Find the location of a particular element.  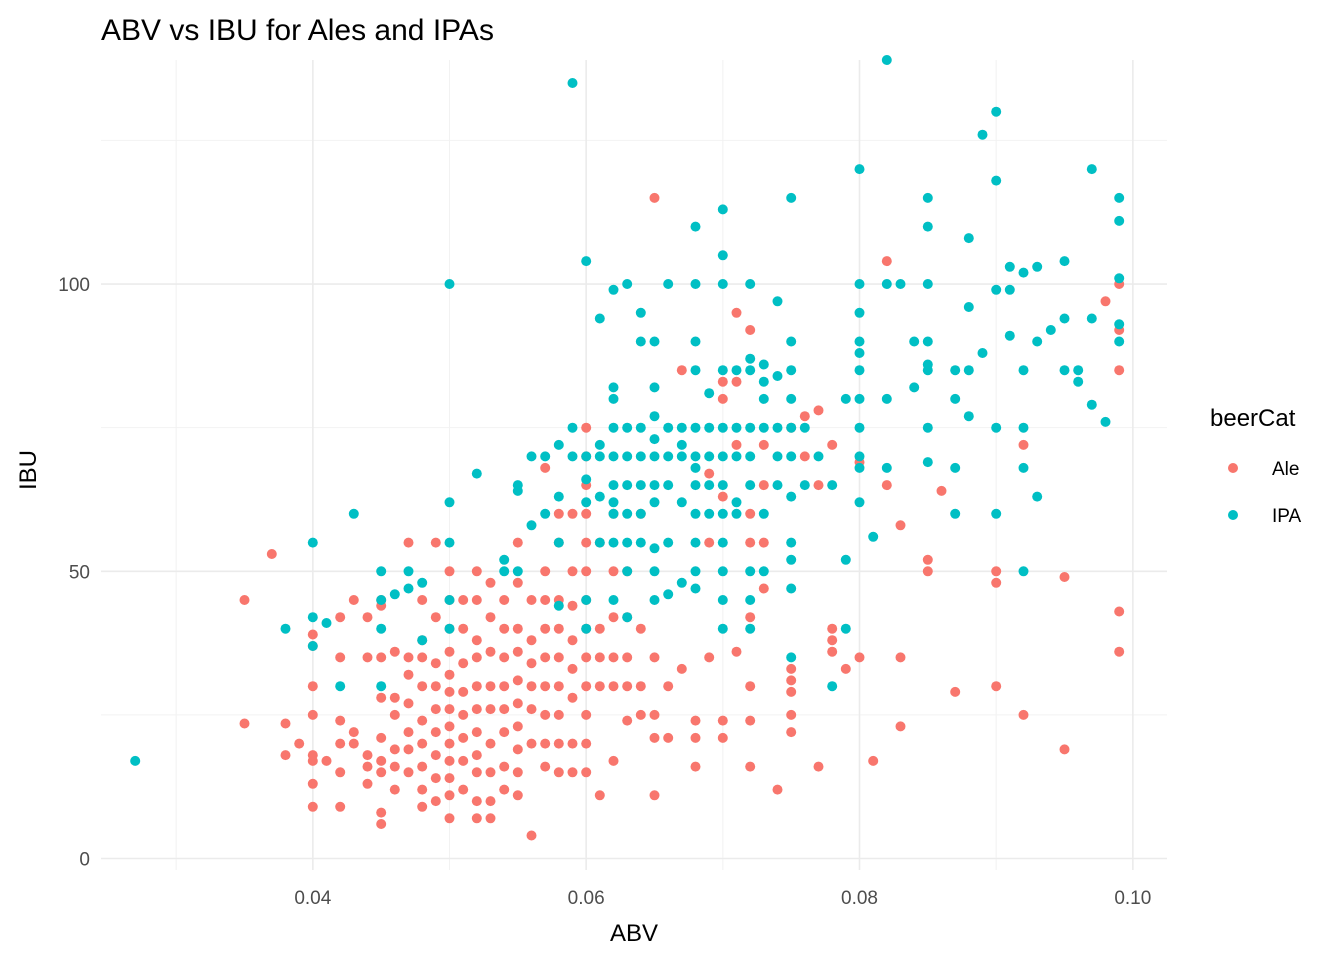

legend-title: beerCat is located at coordinates (1253, 418).